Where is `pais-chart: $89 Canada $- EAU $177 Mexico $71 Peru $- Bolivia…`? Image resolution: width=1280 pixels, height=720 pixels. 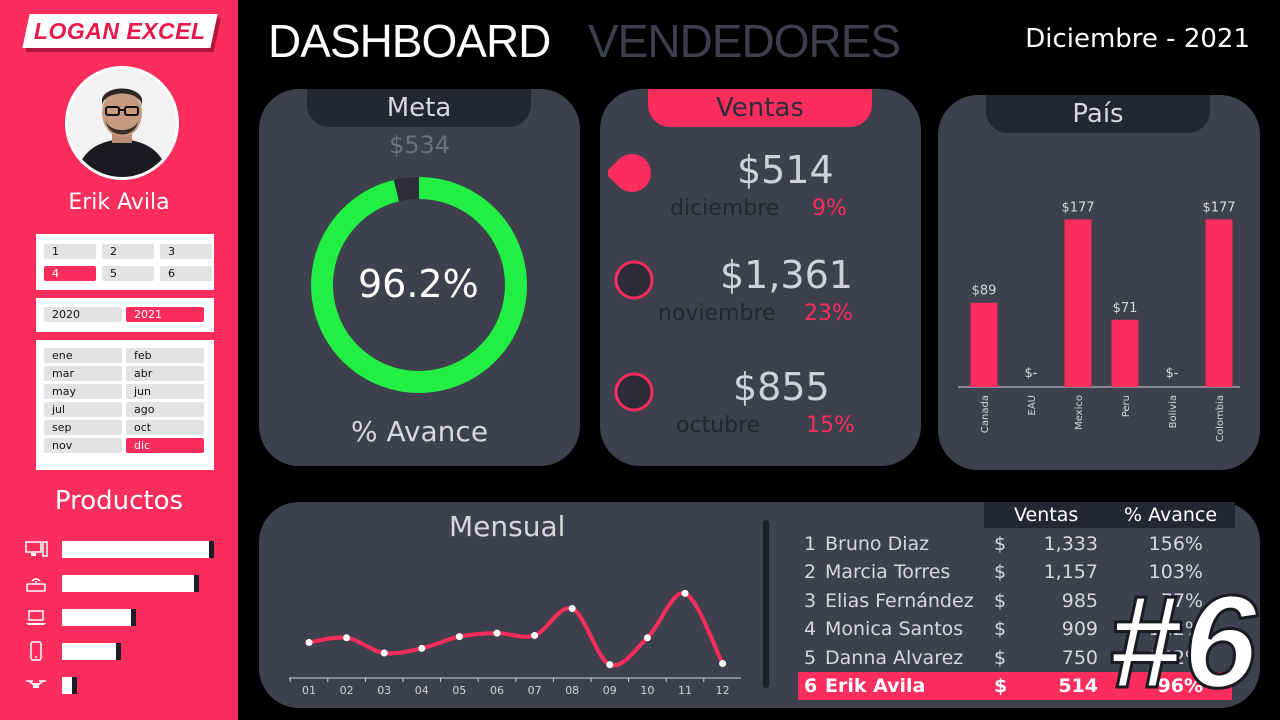 pais-chart: $89 Canada $- EAU $177 Mexico $71 Peru $- Bolivia… is located at coordinates (1099, 321).